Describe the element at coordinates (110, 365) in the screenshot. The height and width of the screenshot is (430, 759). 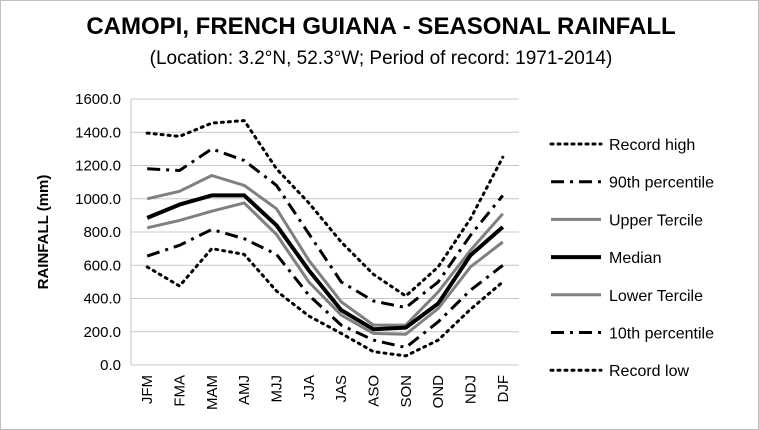
I see `y-tick-label: 0.0` at that location.